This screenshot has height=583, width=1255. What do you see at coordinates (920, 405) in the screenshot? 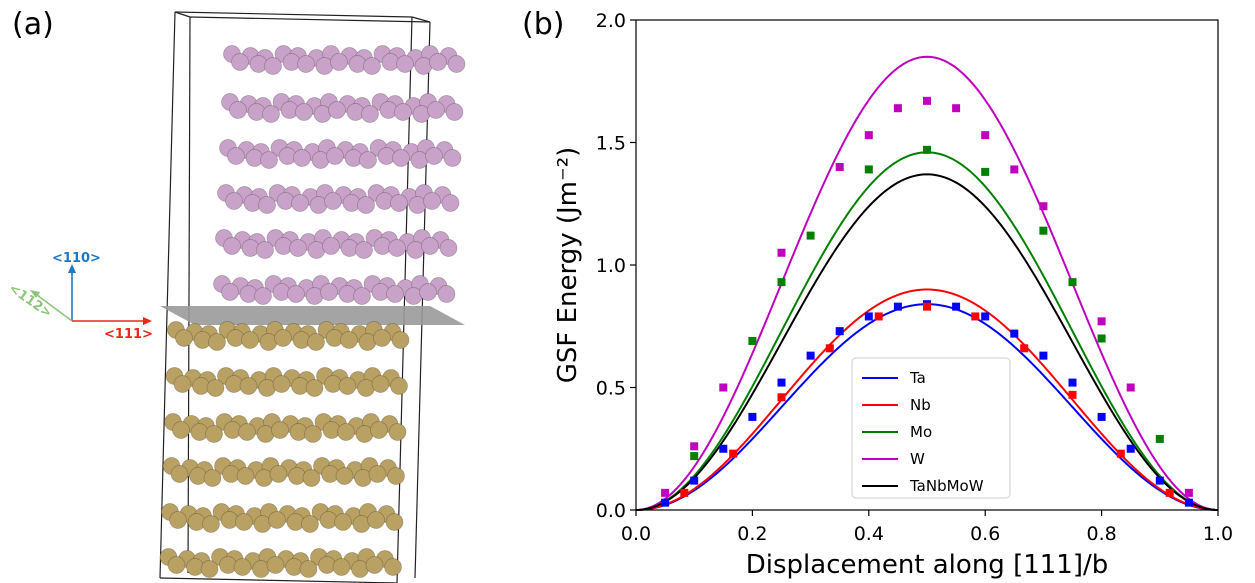
I see `legend-entry: Nb` at bounding box center [920, 405].